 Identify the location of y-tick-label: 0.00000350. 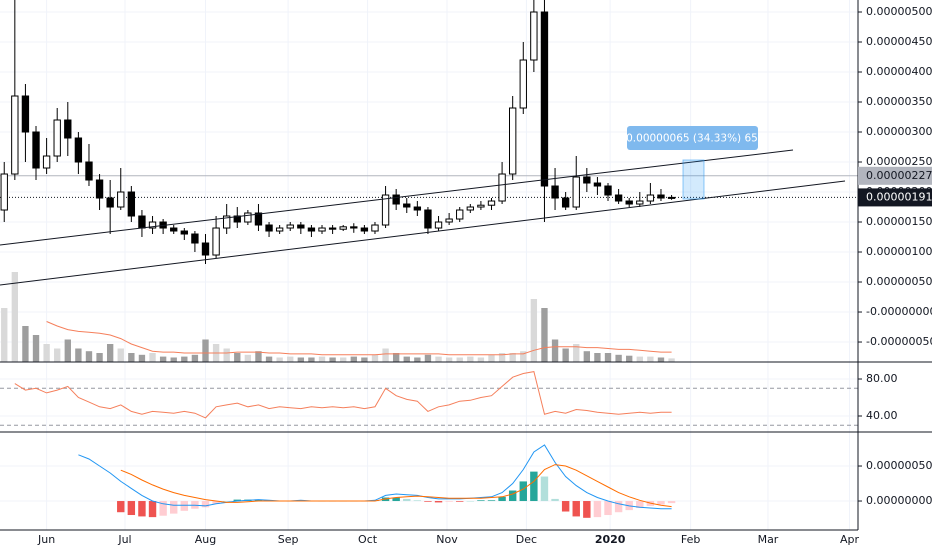
(899, 101).